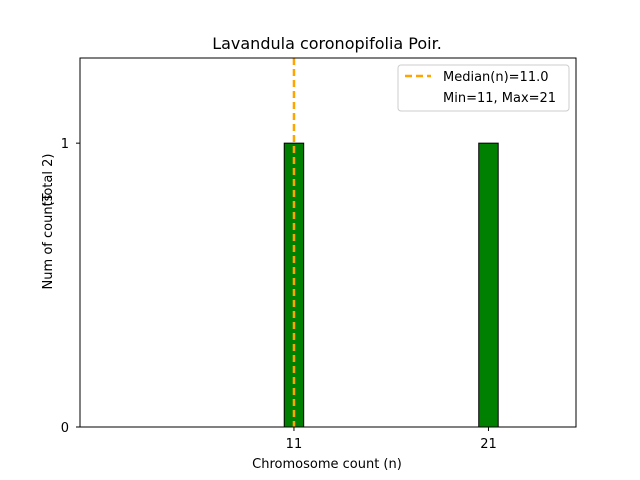 The width and height of the screenshot is (640, 480). What do you see at coordinates (65, 144) in the screenshot?
I see `y-tick-label-1: 1` at bounding box center [65, 144].